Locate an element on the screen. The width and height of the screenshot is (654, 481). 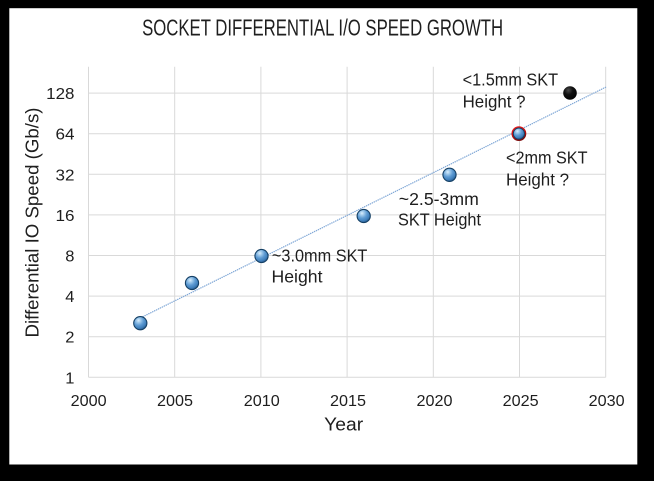
svg-text: Year is located at coordinates (343, 425).